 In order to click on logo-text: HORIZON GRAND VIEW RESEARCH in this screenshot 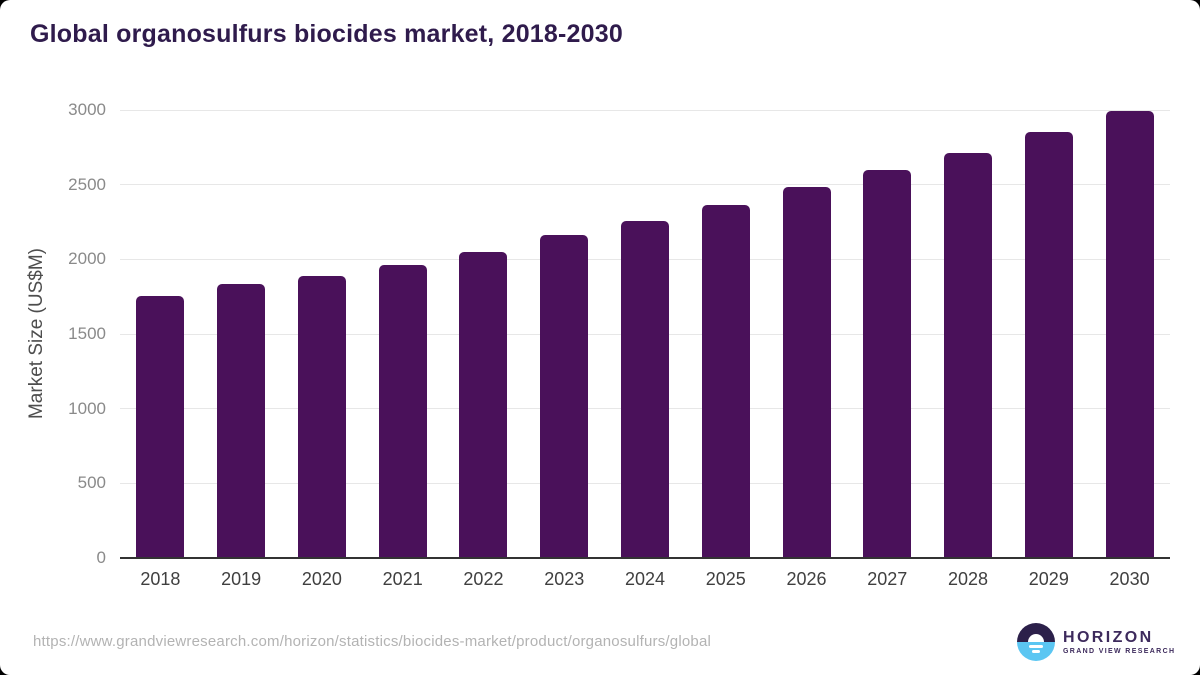, I will do `click(1119, 642)`.